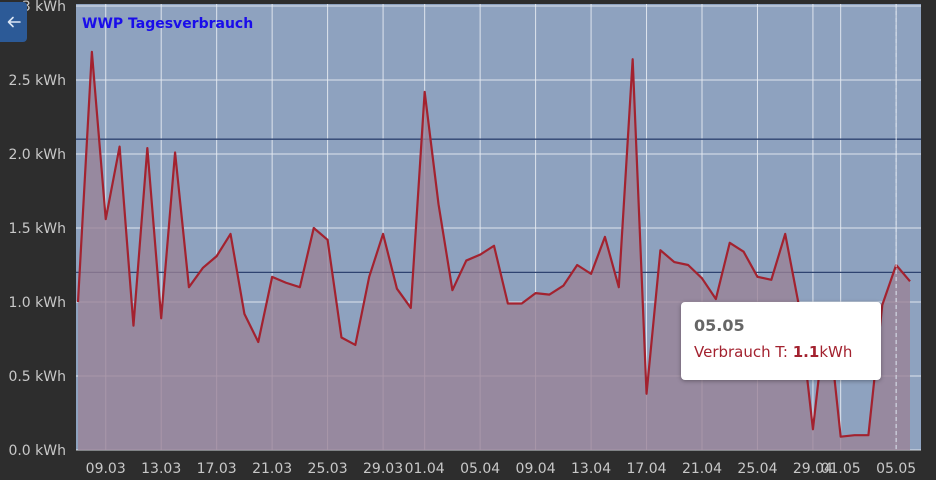  Describe the element at coordinates (806, 352) in the screenshot. I see `tooltip-value: 1.1` at that location.